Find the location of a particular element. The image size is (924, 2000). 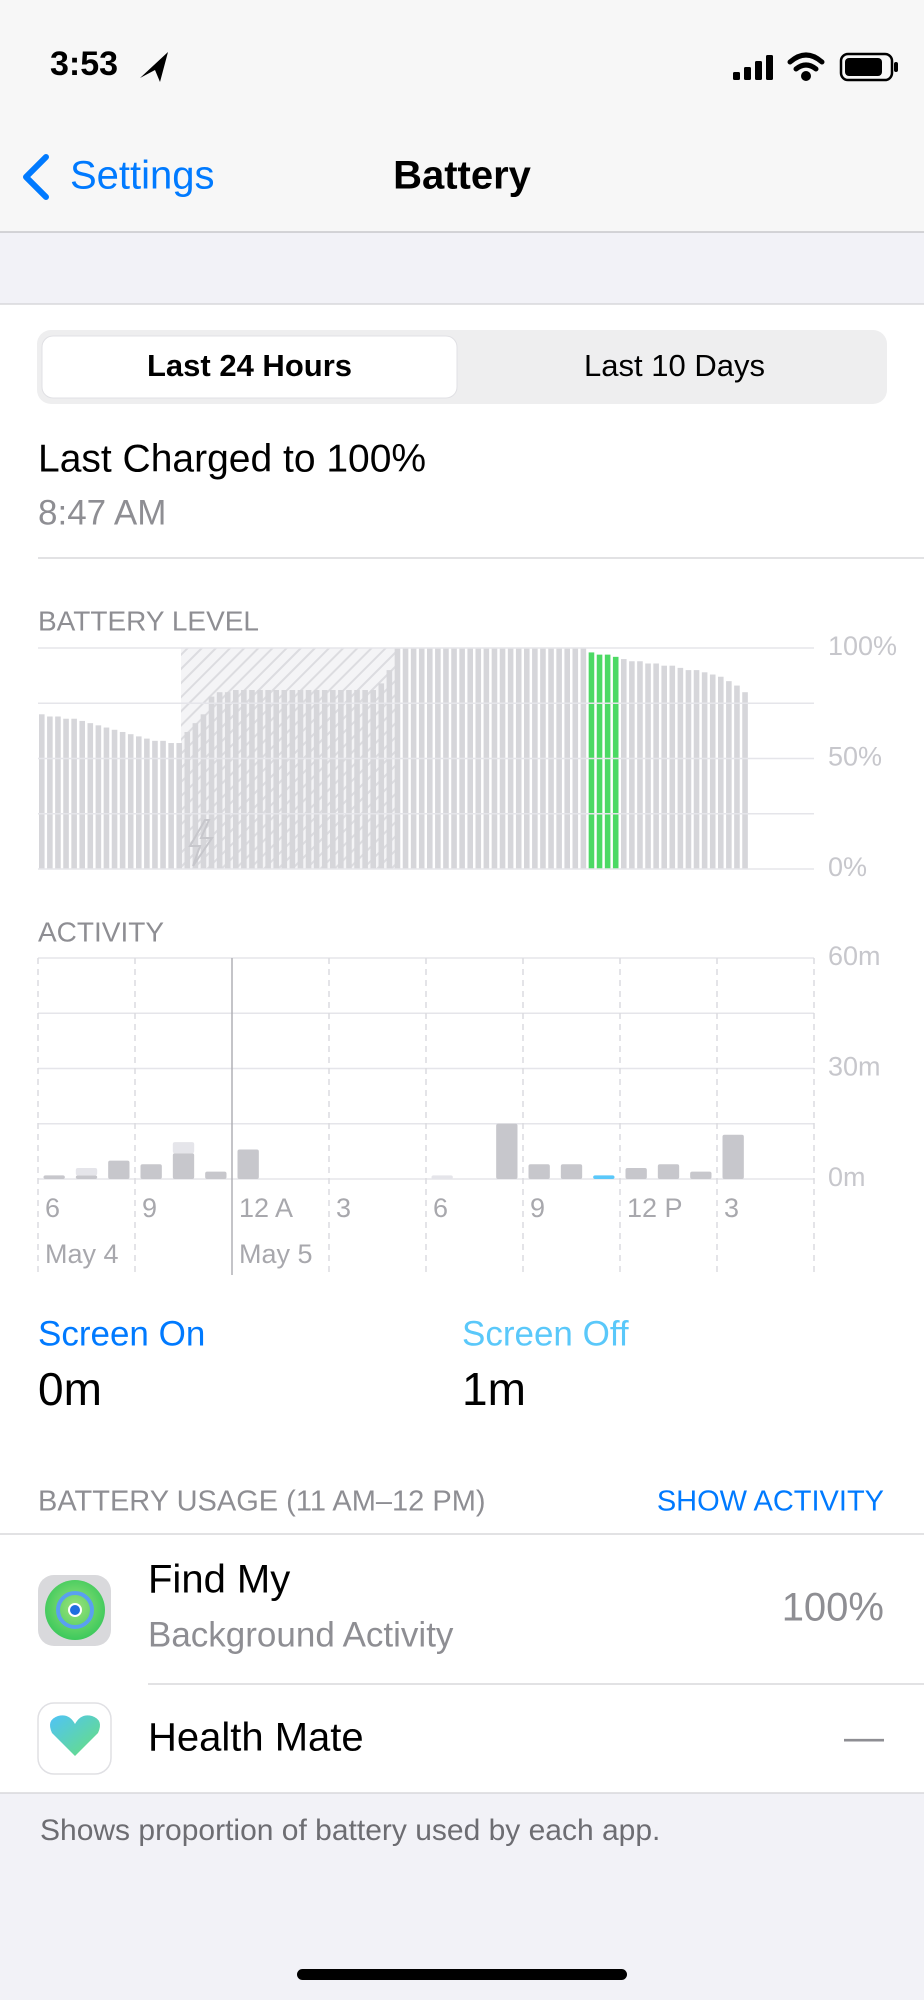

status-time: 3:53 is located at coordinates (84, 64).